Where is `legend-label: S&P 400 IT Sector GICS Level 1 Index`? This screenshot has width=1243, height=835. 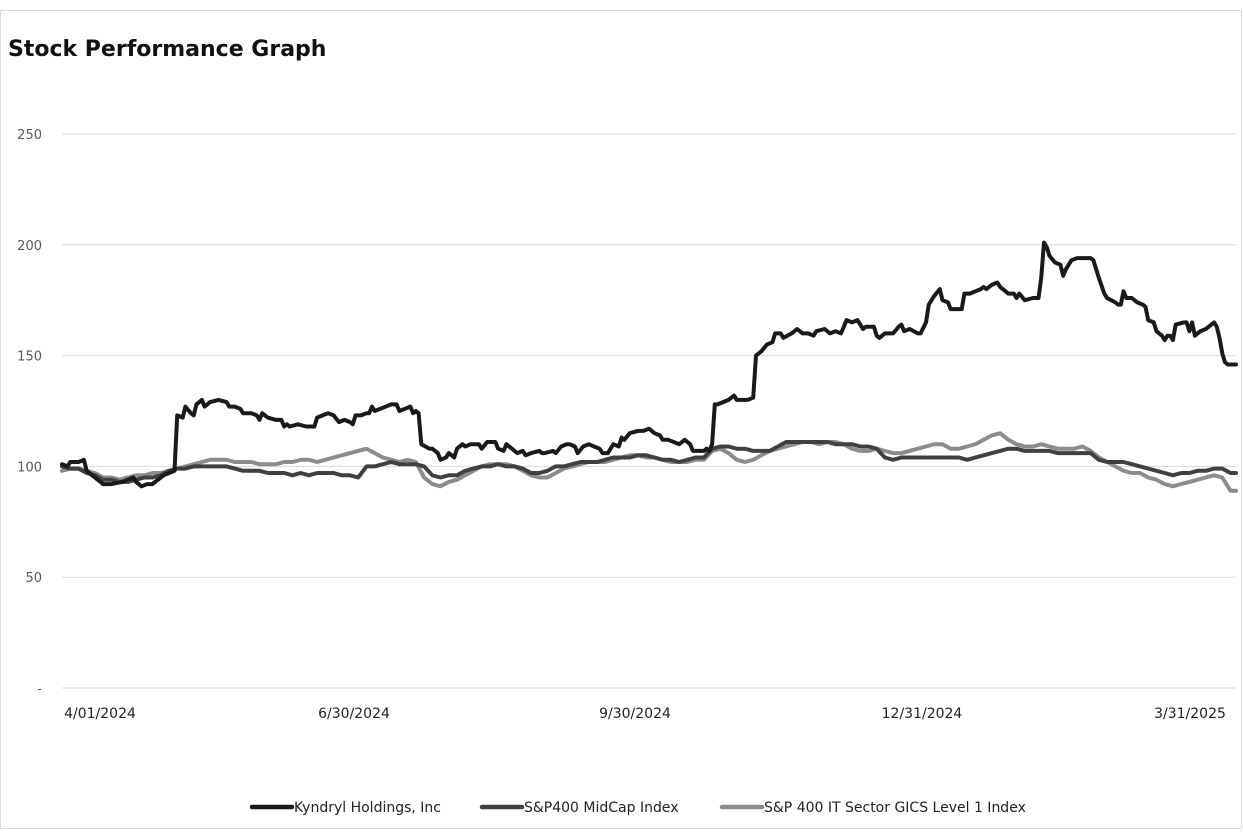
legend-label: S&P 400 IT Sector GICS Level 1 Index is located at coordinates (895, 808).